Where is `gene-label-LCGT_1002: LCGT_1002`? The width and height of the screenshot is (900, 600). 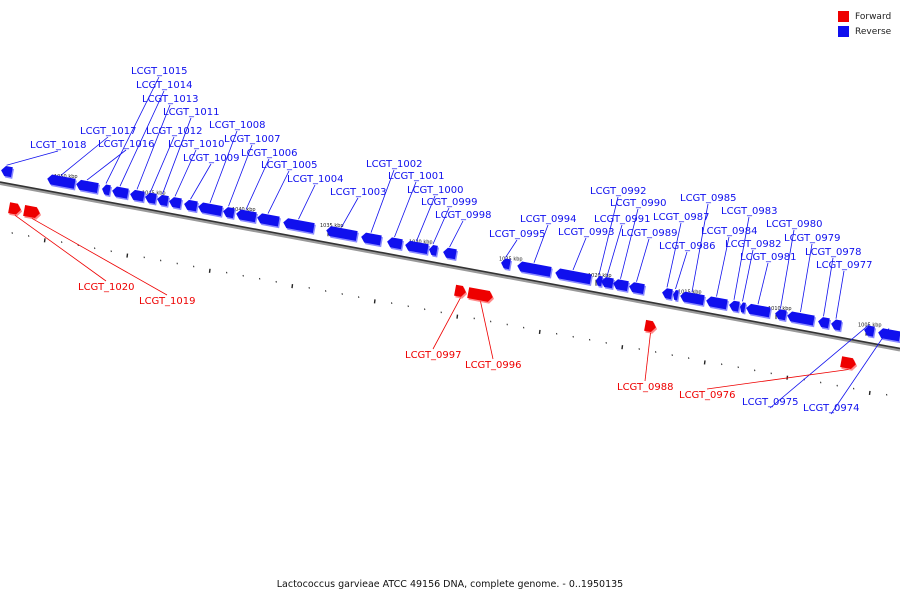
gene-label-LCGT_1002: LCGT_1002 is located at coordinates (394, 164).